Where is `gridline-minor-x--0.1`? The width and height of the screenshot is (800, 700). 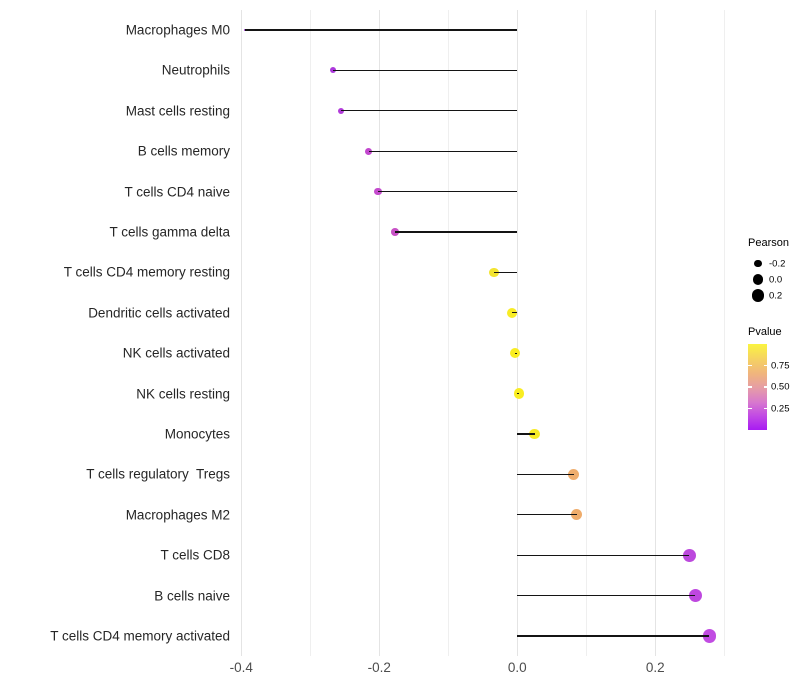 gridline-minor-x--0.1 is located at coordinates (449, 333).